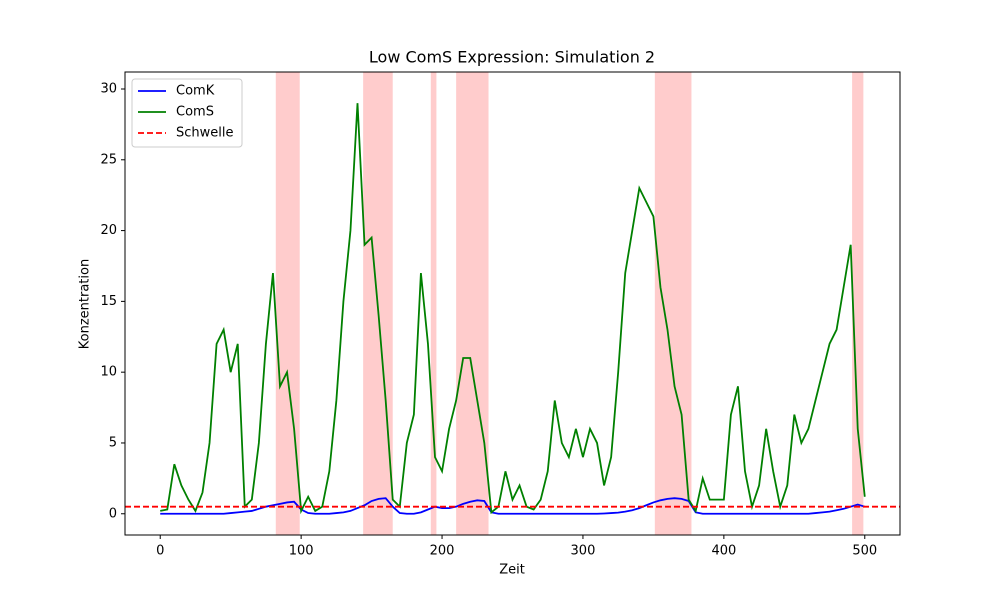 The width and height of the screenshot is (1000, 604). What do you see at coordinates (113, 442) in the screenshot?
I see `y-tick-label: 5` at bounding box center [113, 442].